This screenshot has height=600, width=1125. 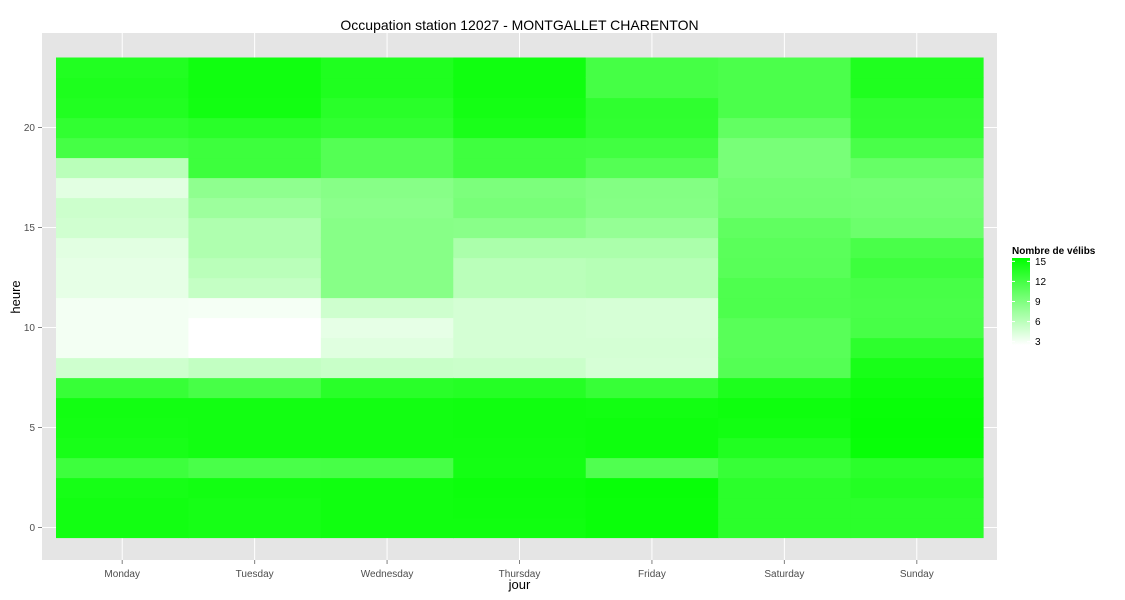 What do you see at coordinates (30, 228) in the screenshot?
I see `y-tick-label: 15` at bounding box center [30, 228].